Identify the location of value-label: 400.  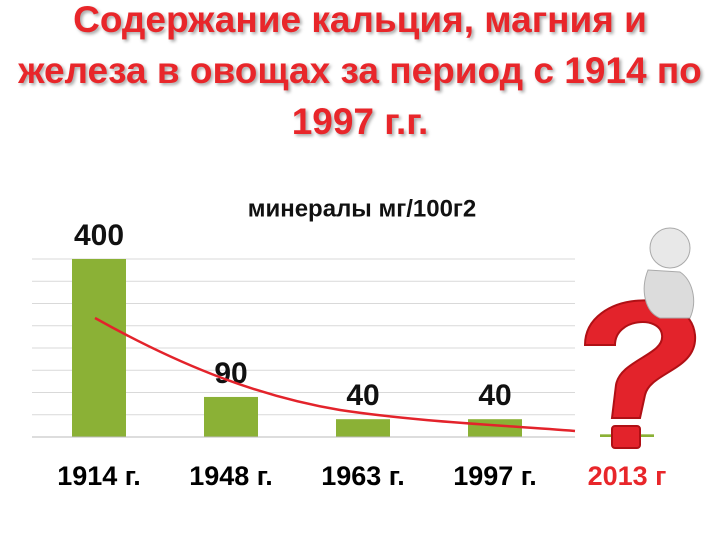
(99, 235).